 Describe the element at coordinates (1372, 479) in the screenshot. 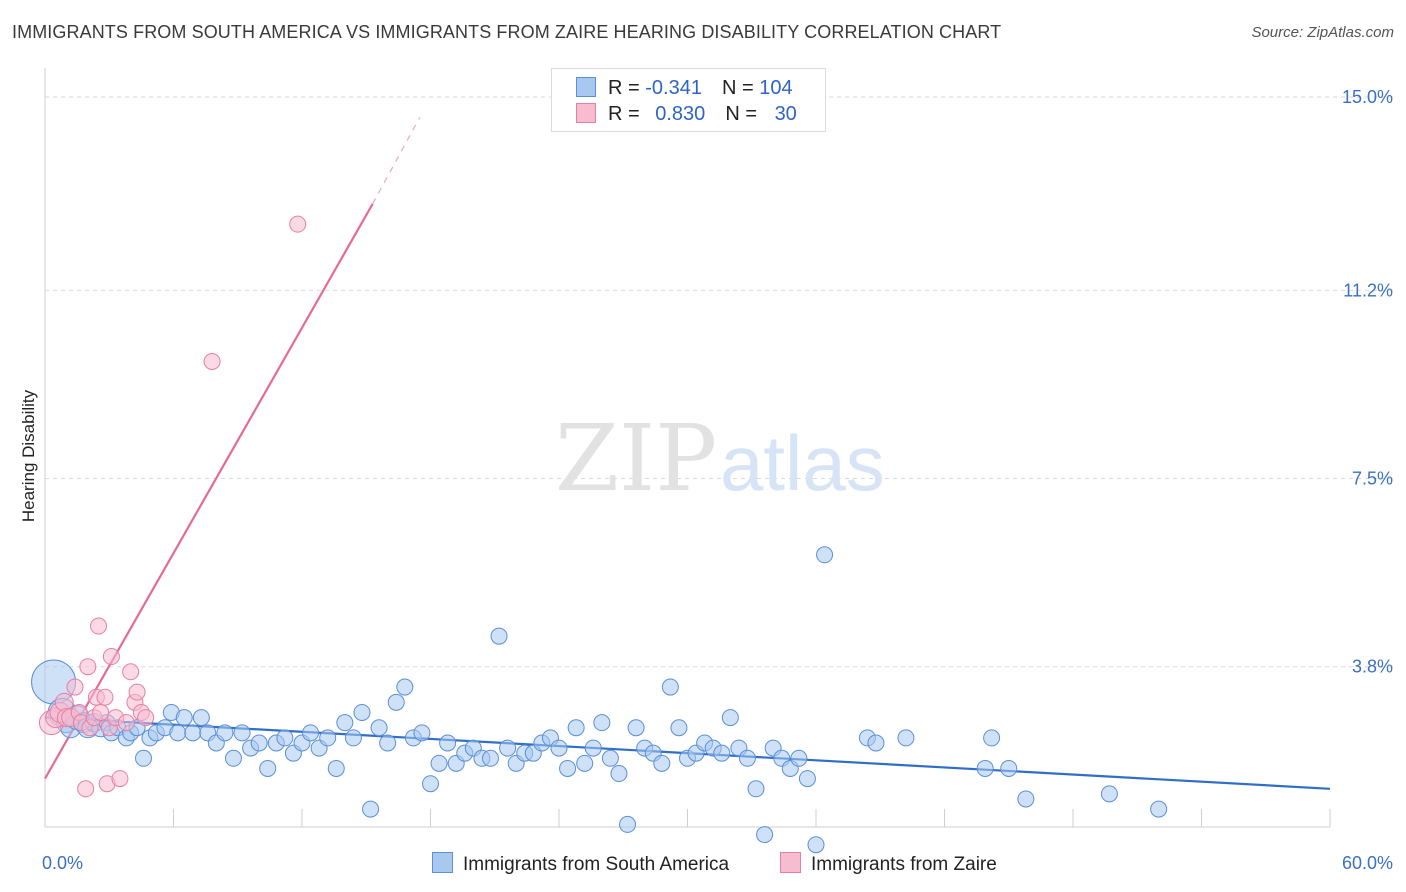

I see `y-tick-label: 7.5%` at that location.